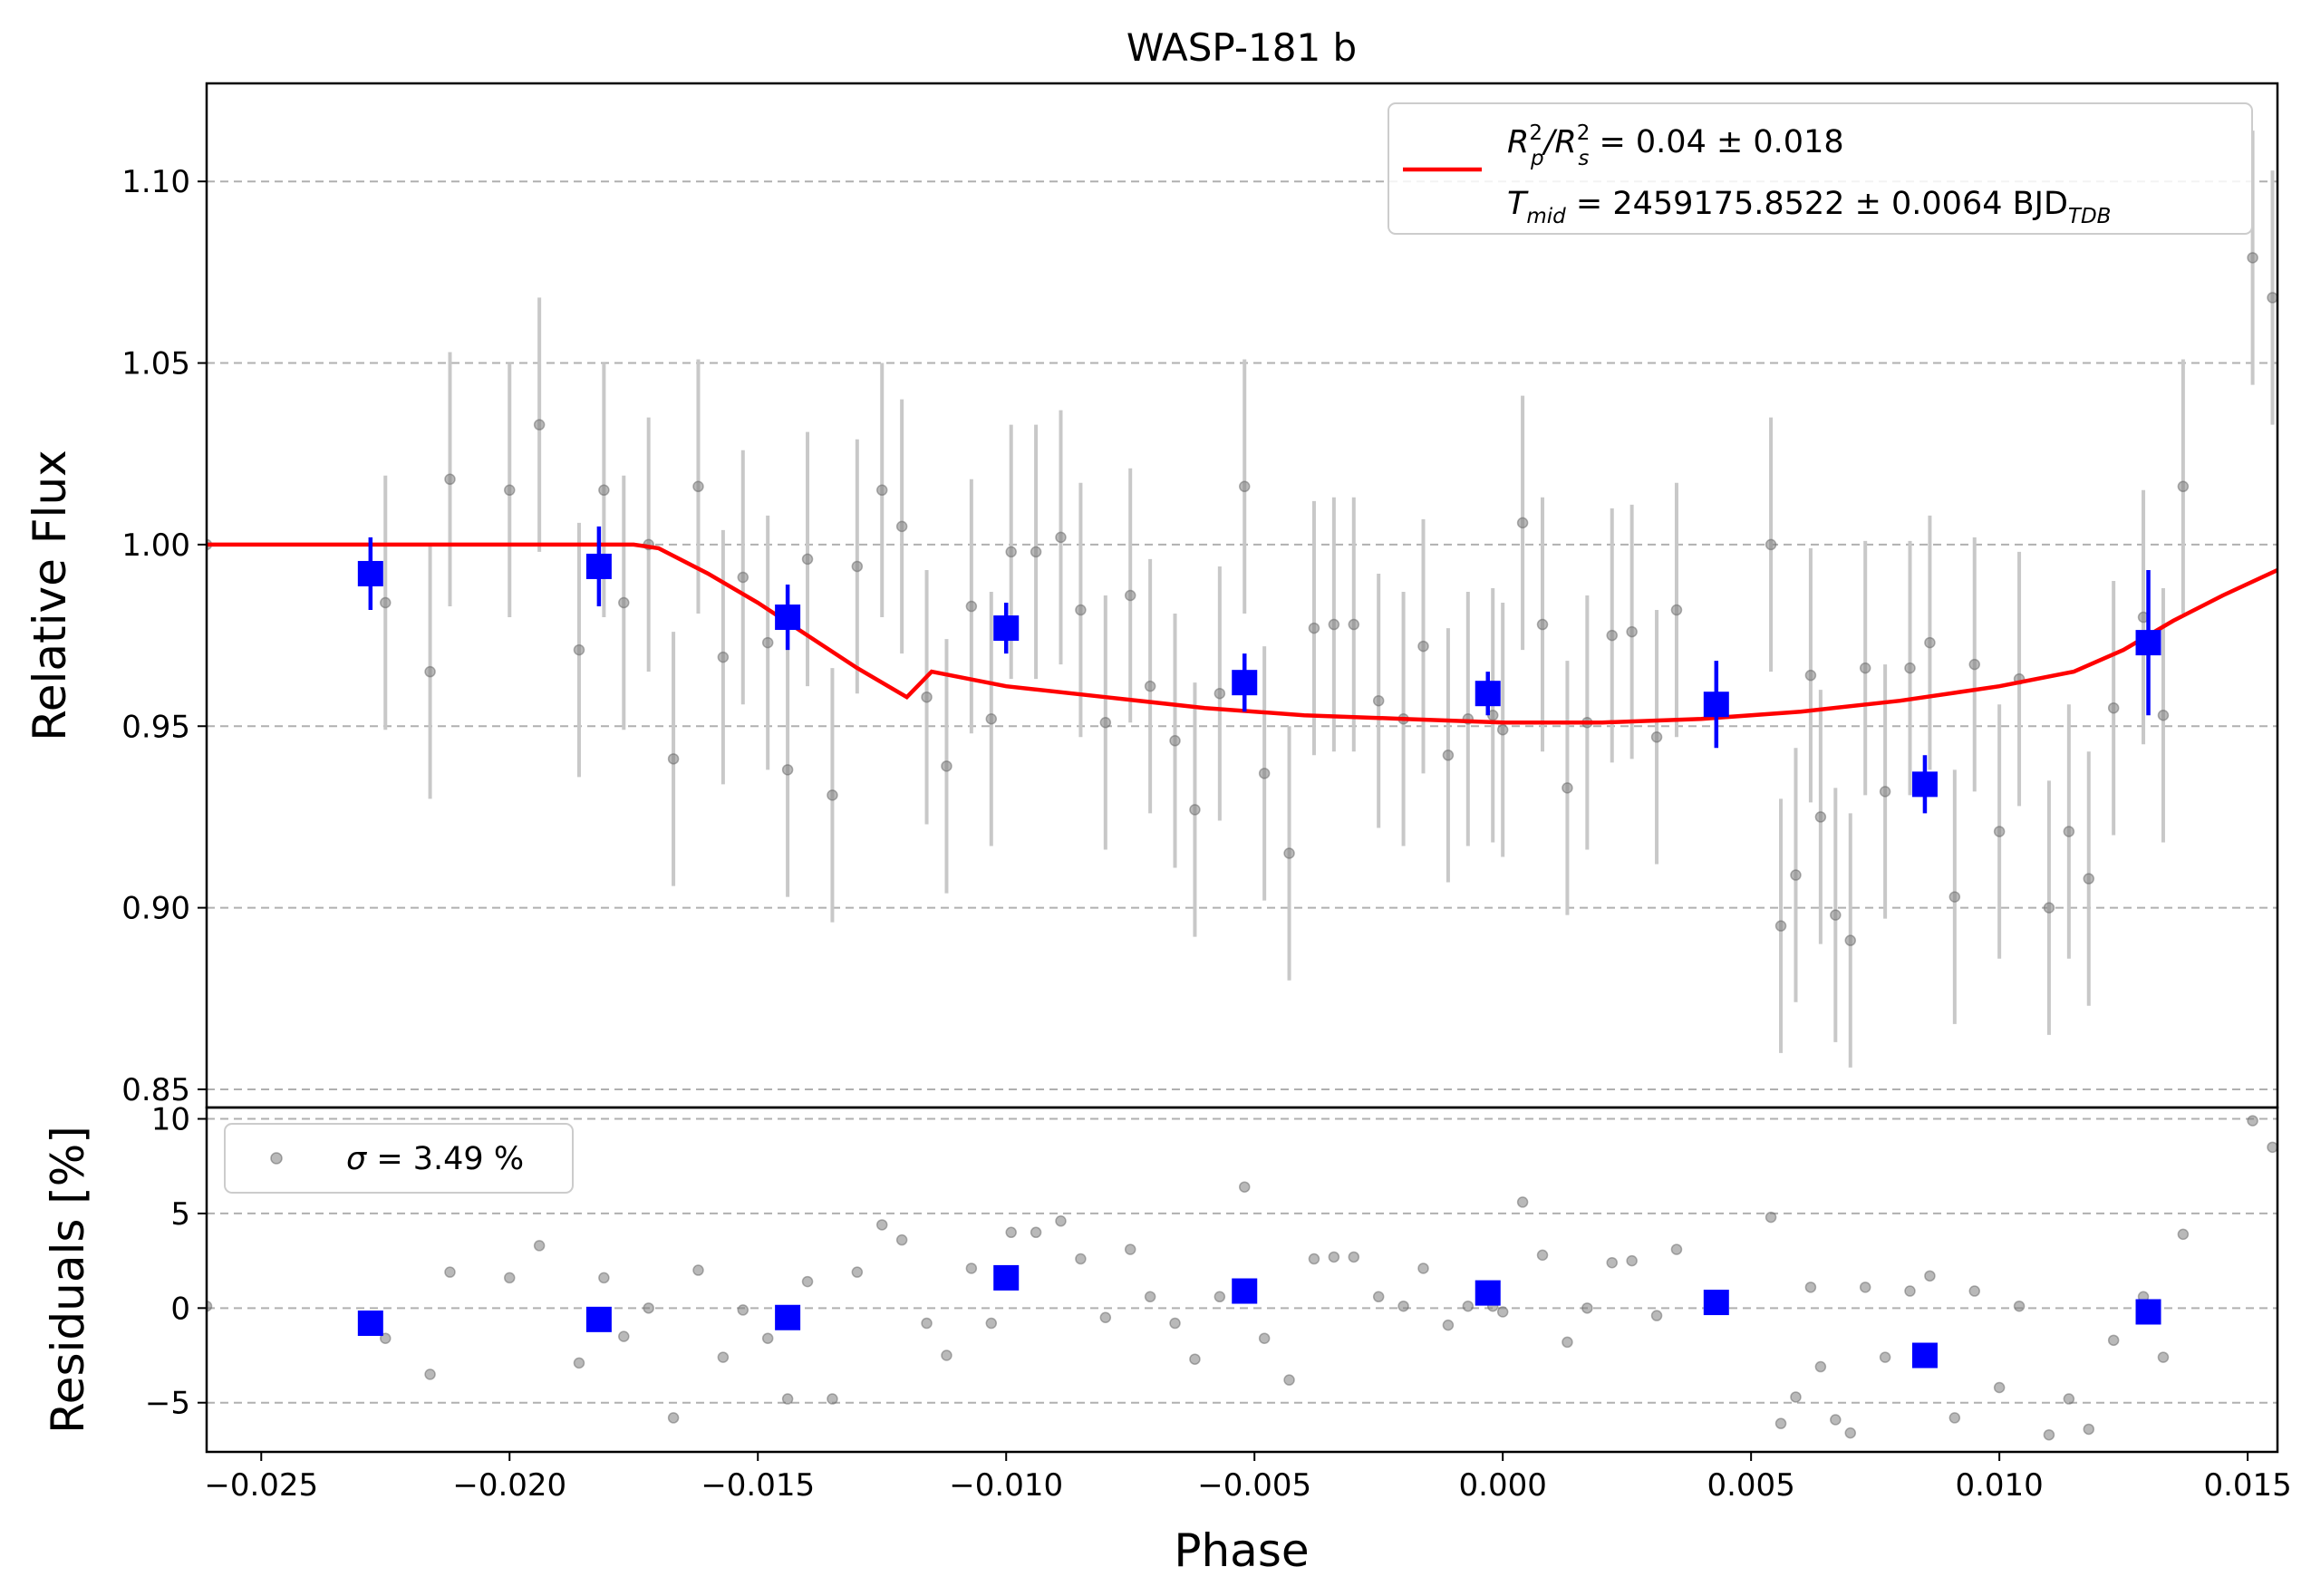  What do you see at coordinates (68, 1280) in the screenshot?
I see `residuals-y-label: Residuals [%]` at bounding box center [68, 1280].